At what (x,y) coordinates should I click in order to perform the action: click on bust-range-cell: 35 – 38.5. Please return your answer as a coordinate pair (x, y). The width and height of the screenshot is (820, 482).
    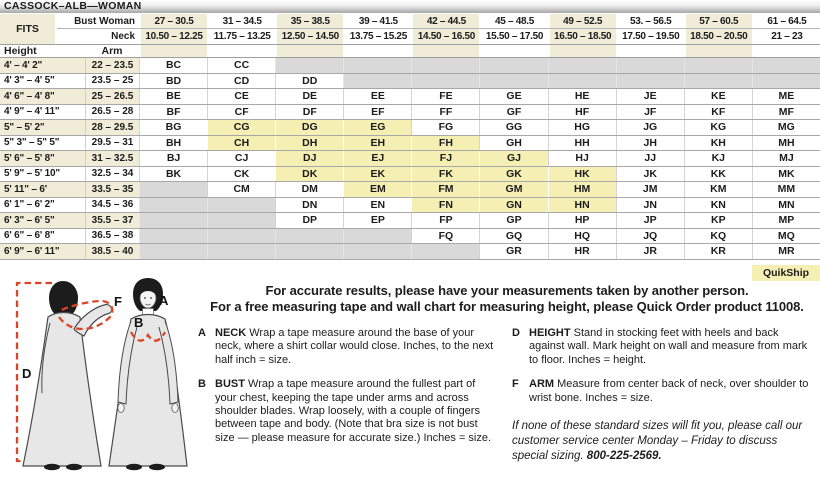
    Looking at the image, I should click on (309, 21).